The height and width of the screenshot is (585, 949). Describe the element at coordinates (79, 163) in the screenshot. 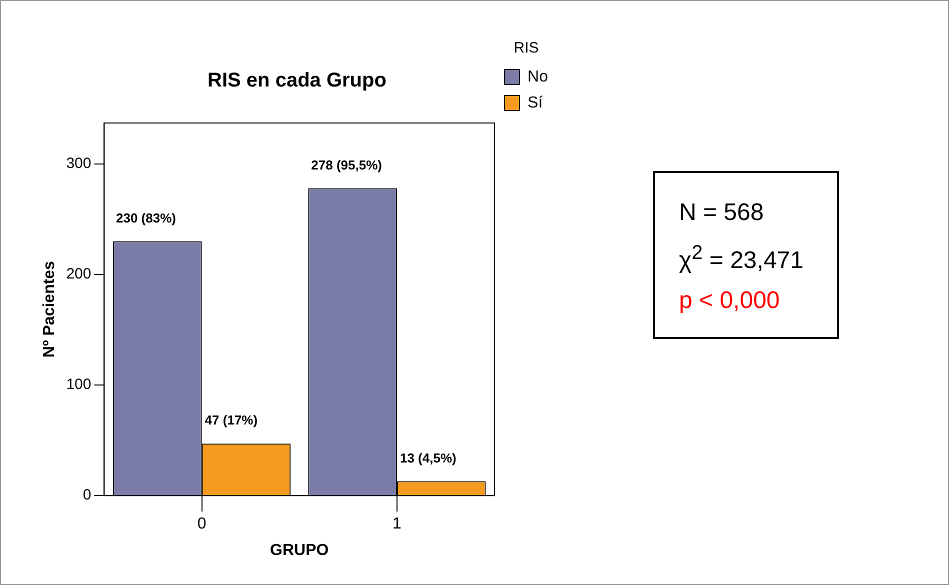

I see `y-tick-label: 300` at that location.